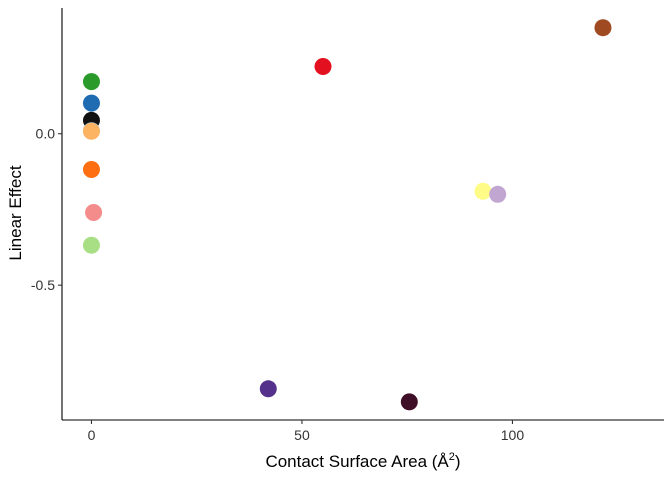 The height and width of the screenshot is (480, 672). Describe the element at coordinates (92, 435) in the screenshot. I see `x-tick-label: 0` at that location.